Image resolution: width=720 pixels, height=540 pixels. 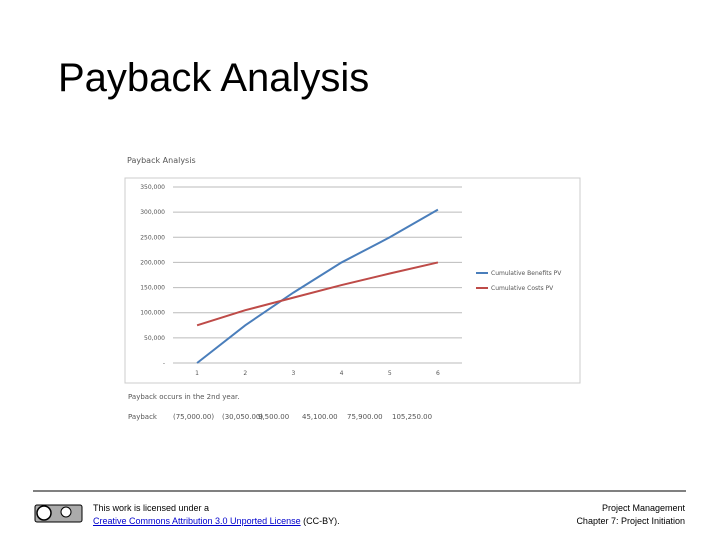 I want to click on y-tick-label: 250,000, so click(x=152, y=237).